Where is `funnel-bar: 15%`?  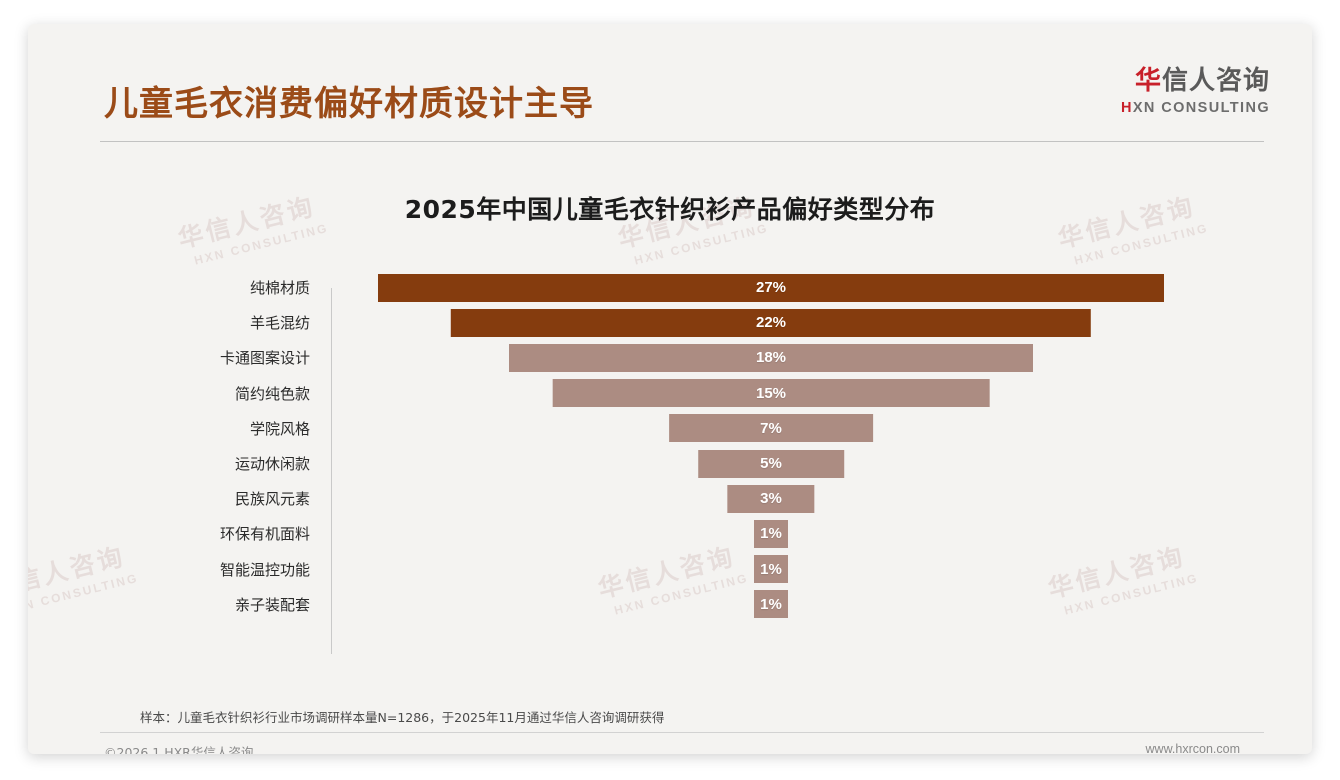
funnel-bar: 15% is located at coordinates (771, 393).